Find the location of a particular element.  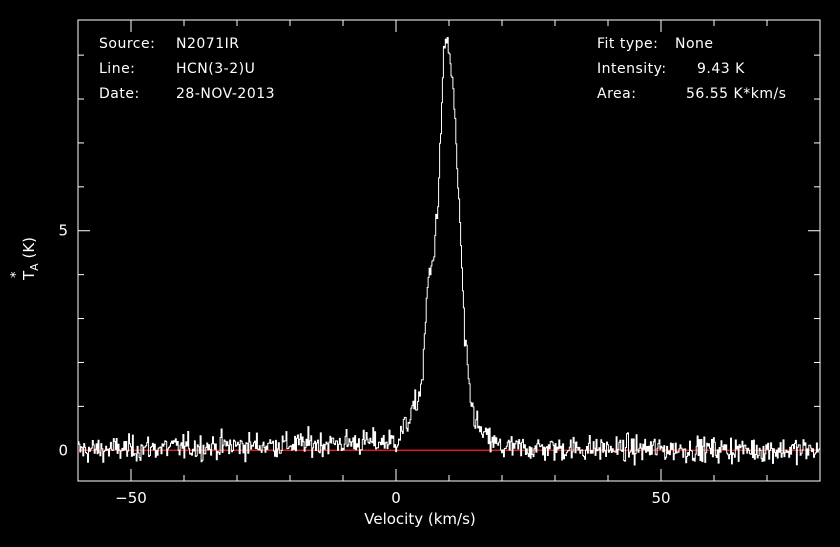

source-value: N2071IR is located at coordinates (208, 44).